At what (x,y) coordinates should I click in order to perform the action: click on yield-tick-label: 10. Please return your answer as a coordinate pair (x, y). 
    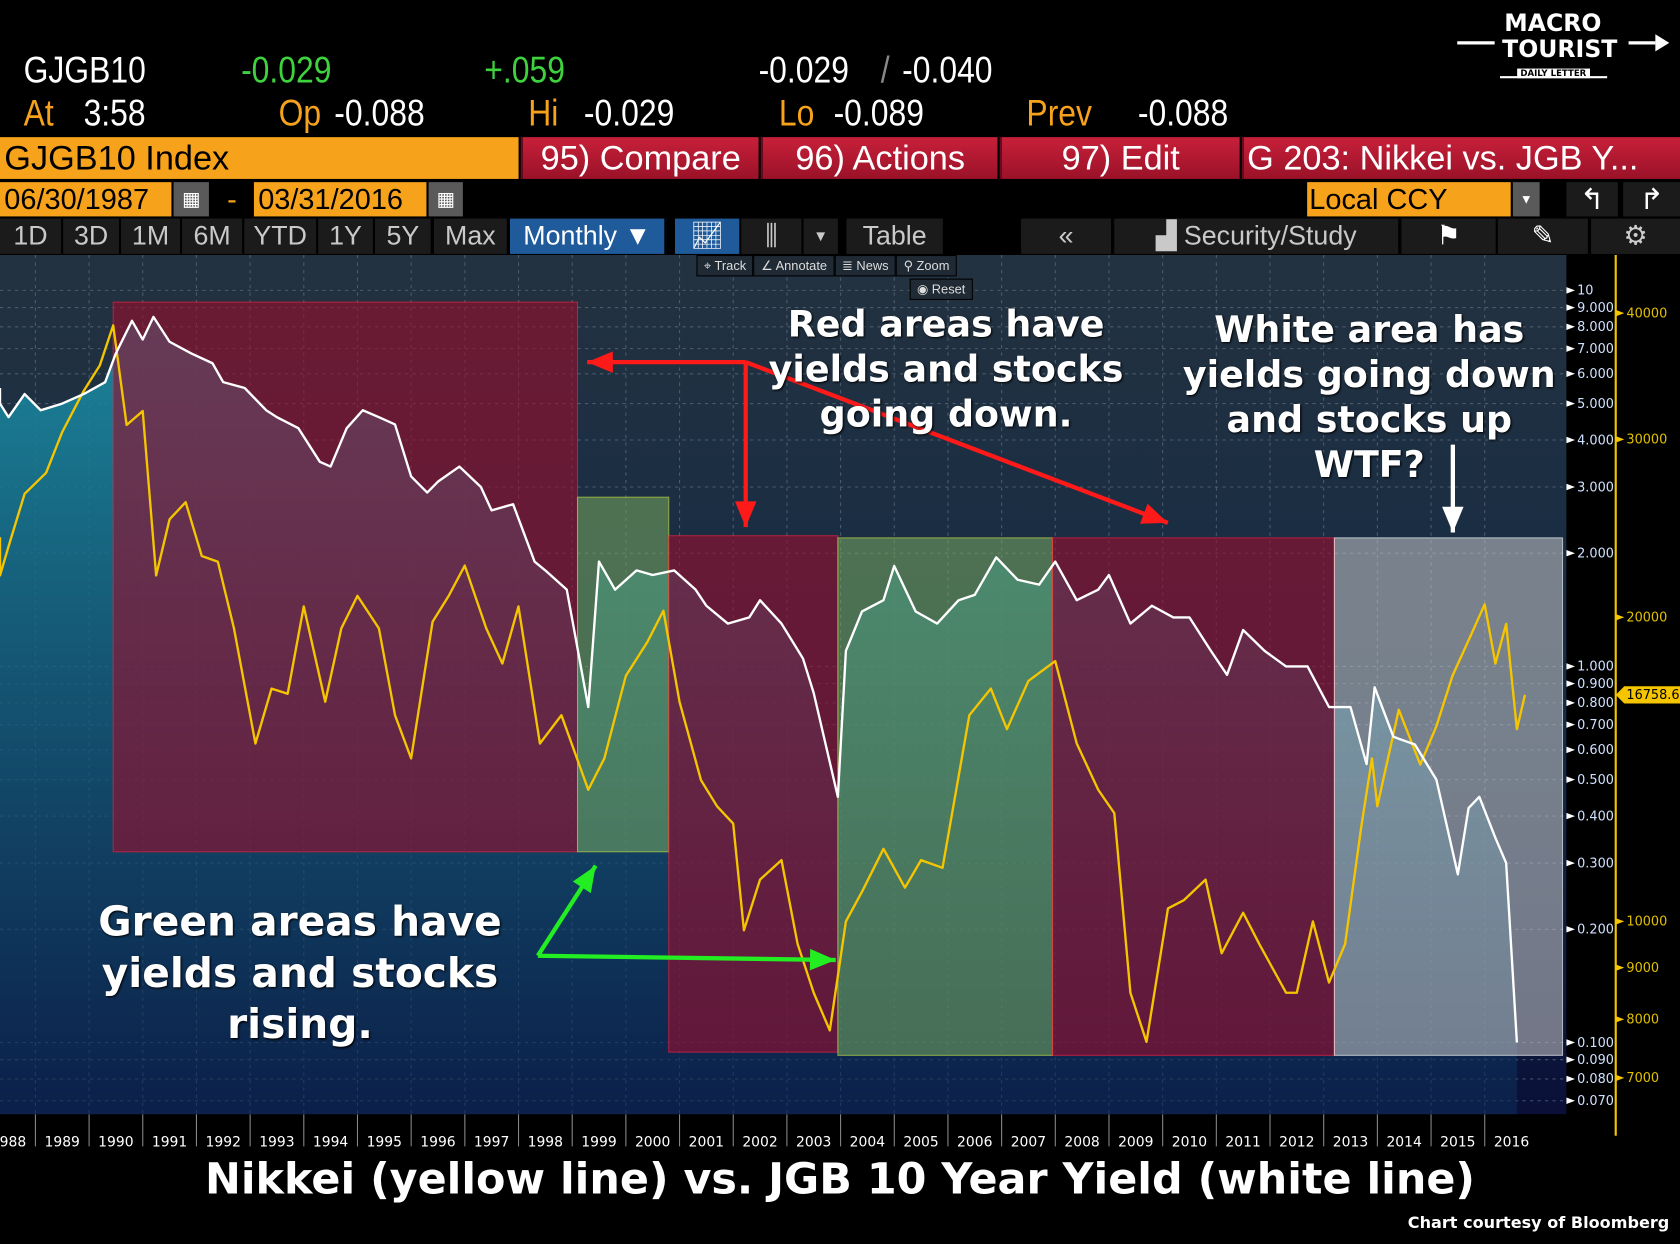
    Looking at the image, I should click on (1585, 291).